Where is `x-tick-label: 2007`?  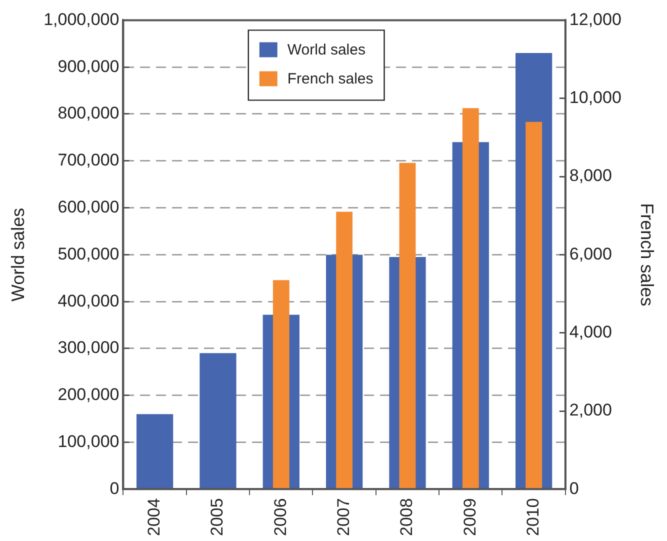
x-tick-label: 2007 is located at coordinates (344, 517).